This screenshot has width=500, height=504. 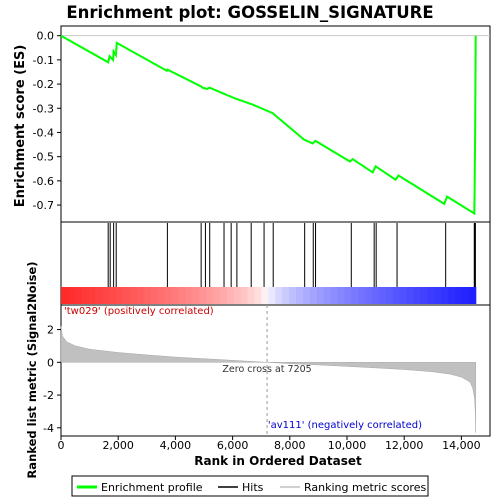 I want to click on legend-label-enrichment-profile: Enrichment profile, so click(x=152, y=487).